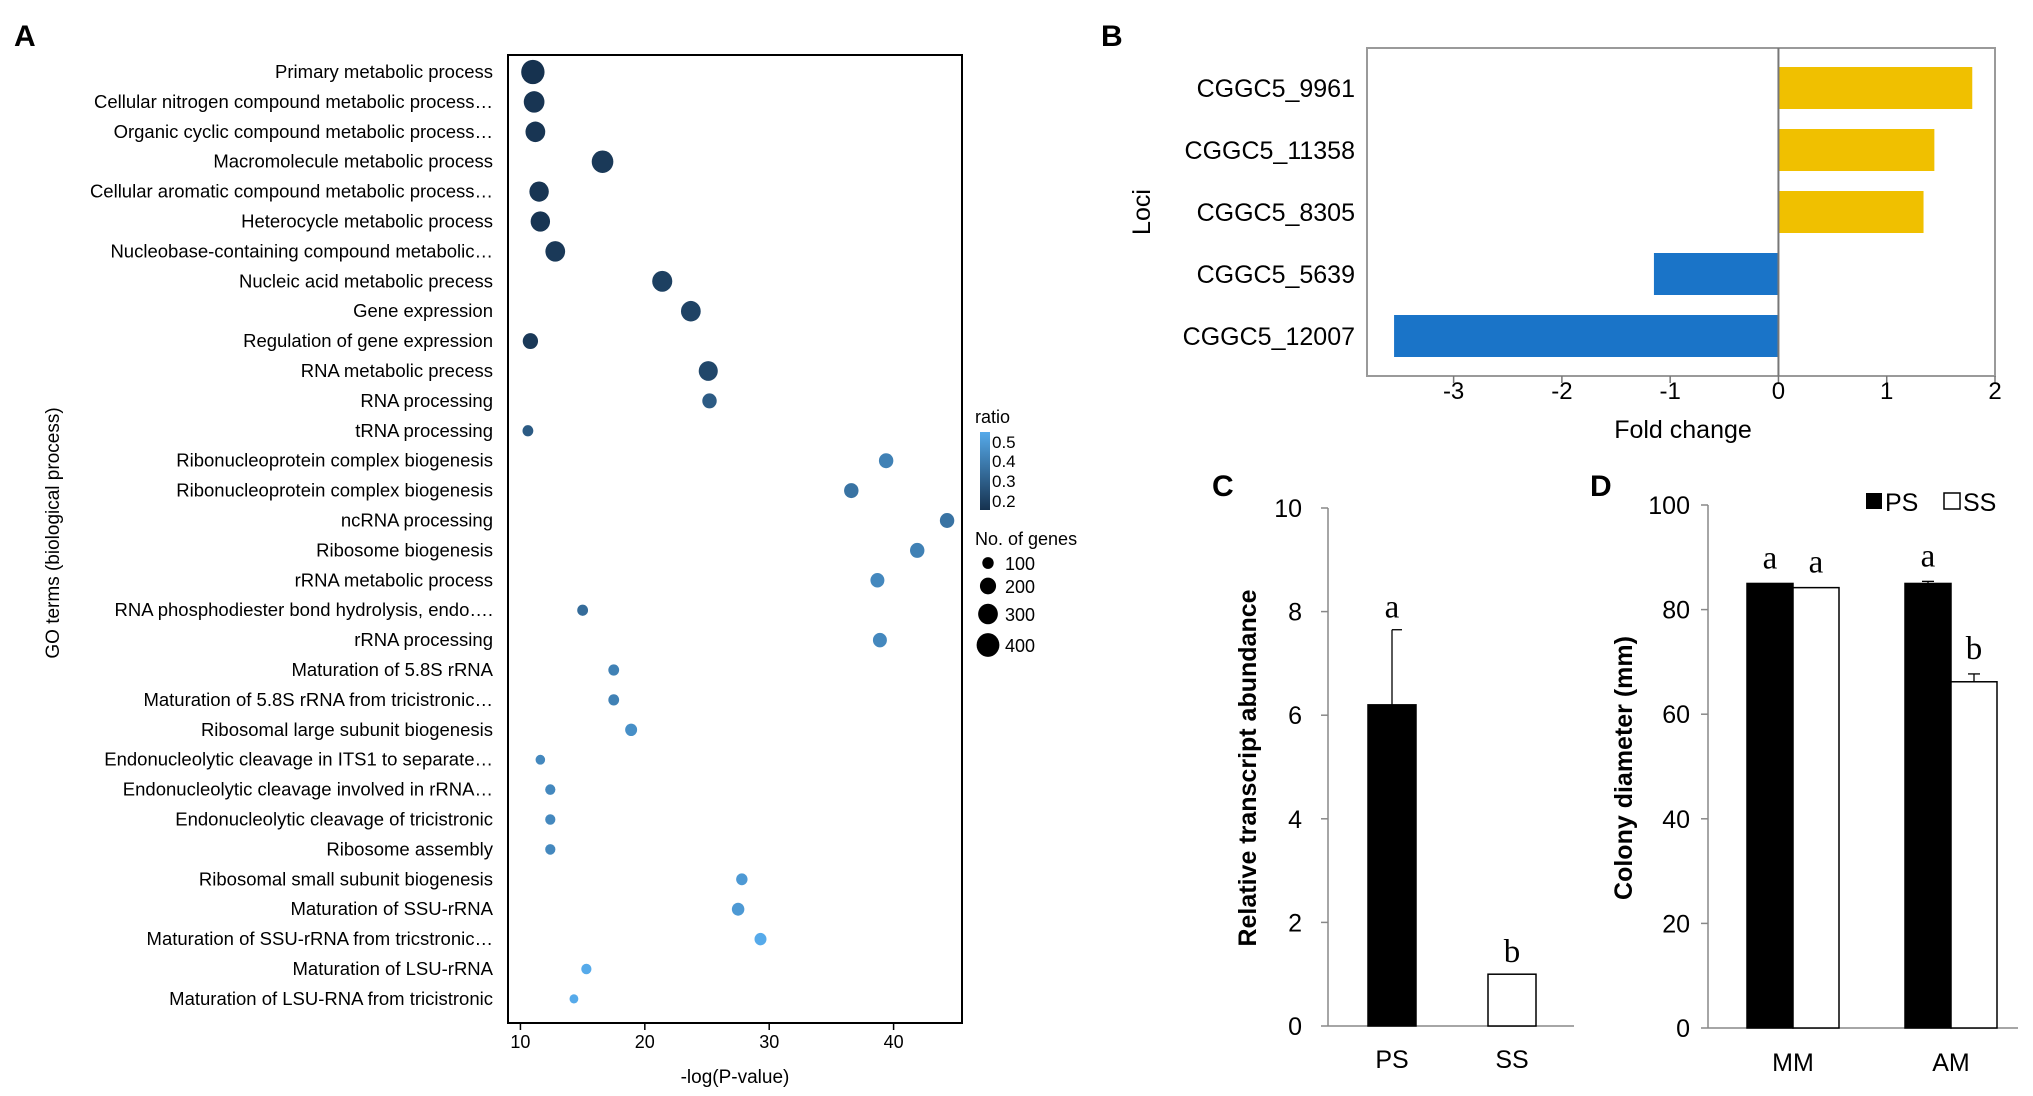 The width and height of the screenshot is (2033, 1096). What do you see at coordinates (1020, 615) in the screenshot?
I see `size-legend-label: 300` at bounding box center [1020, 615].